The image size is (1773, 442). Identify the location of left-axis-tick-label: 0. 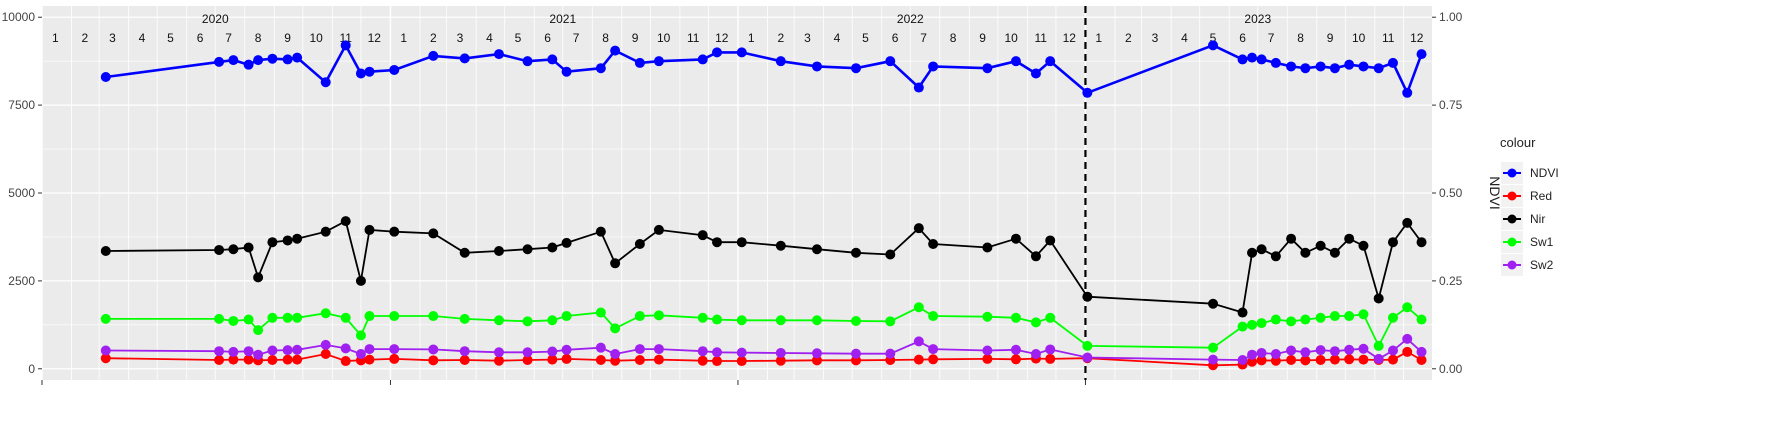
(31, 369).